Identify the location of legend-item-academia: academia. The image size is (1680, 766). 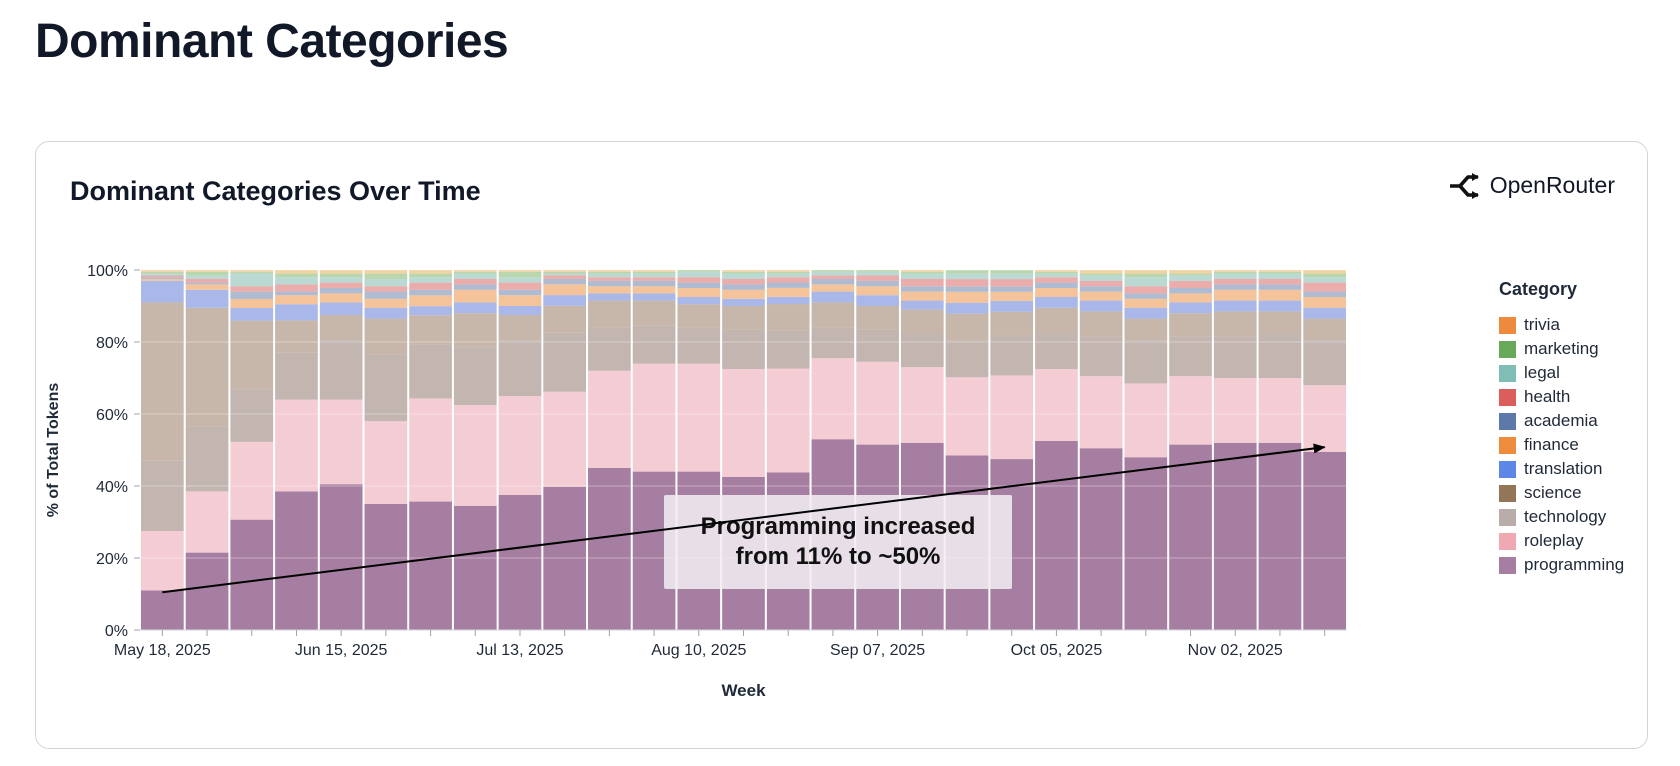
(1569, 421).